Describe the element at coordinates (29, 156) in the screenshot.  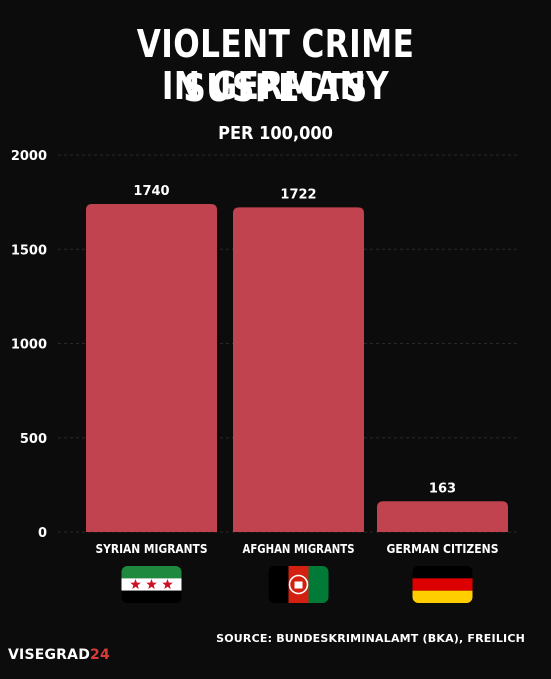
I see `y-tick-label: 2000` at that location.